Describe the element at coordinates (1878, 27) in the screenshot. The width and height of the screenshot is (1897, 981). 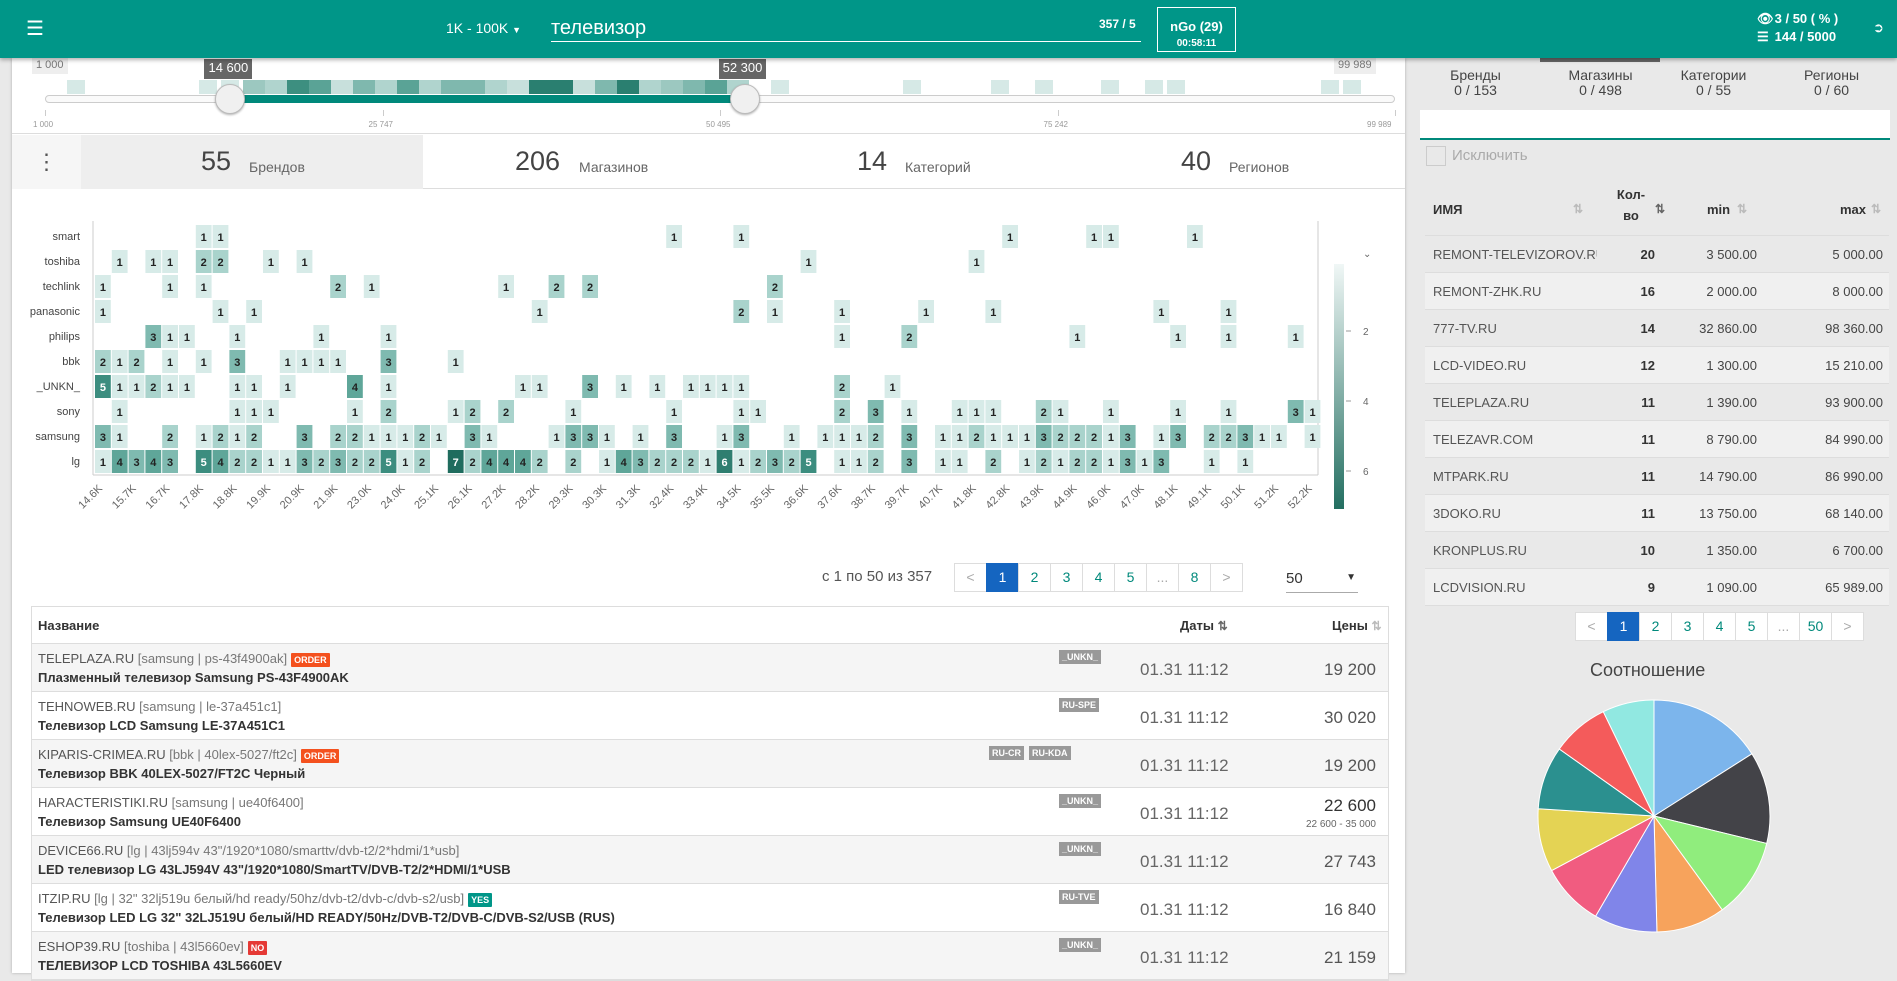
I see `logout-icon: ➲` at that location.